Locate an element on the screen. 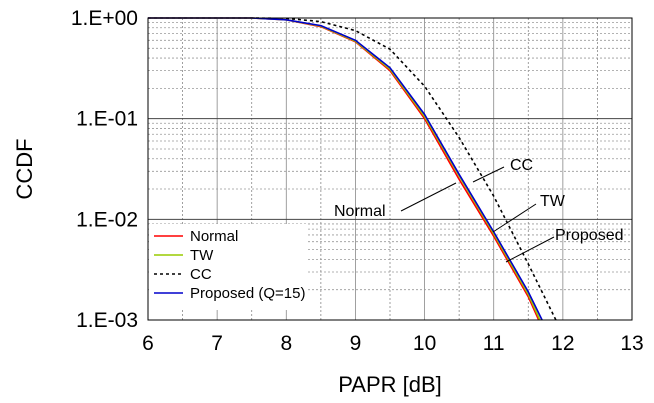 The image size is (654, 403). legend-label: CC is located at coordinates (201, 274).